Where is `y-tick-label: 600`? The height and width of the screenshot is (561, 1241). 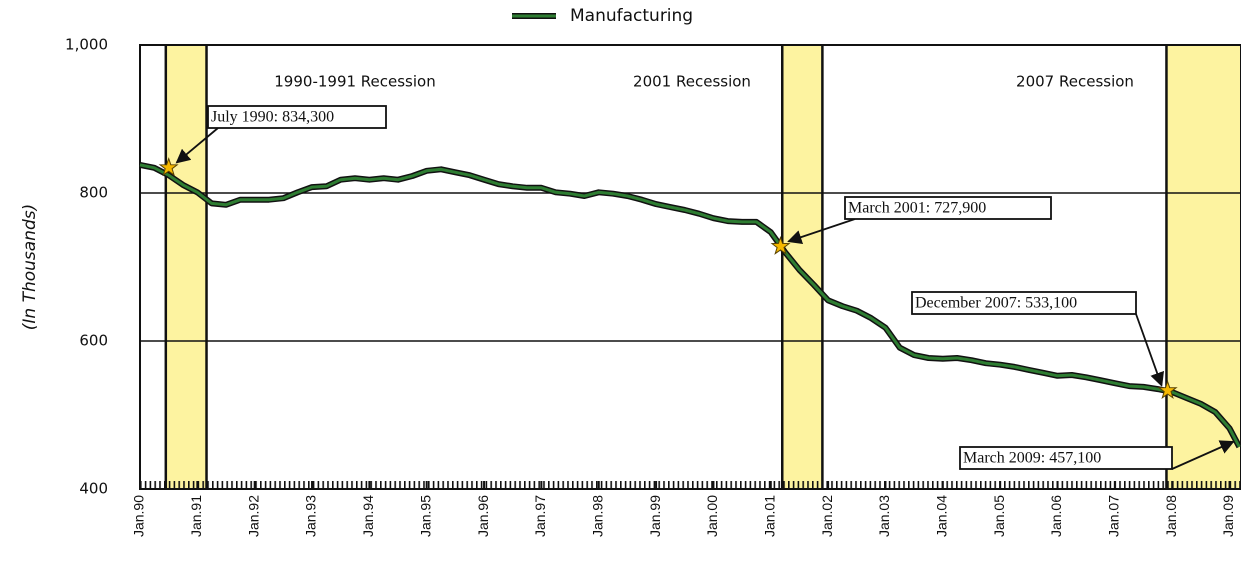
y-tick-label: 600 is located at coordinates (93, 341).